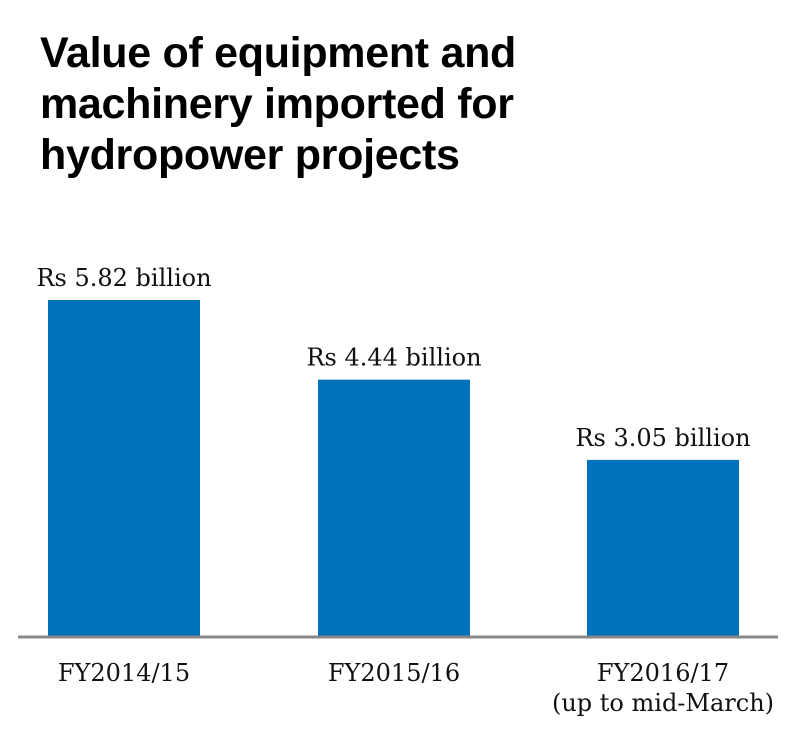 Image resolution: width=800 pixels, height=731 pixels. What do you see at coordinates (394, 673) in the screenshot?
I see `x-tick-label: FY2015/16` at bounding box center [394, 673].